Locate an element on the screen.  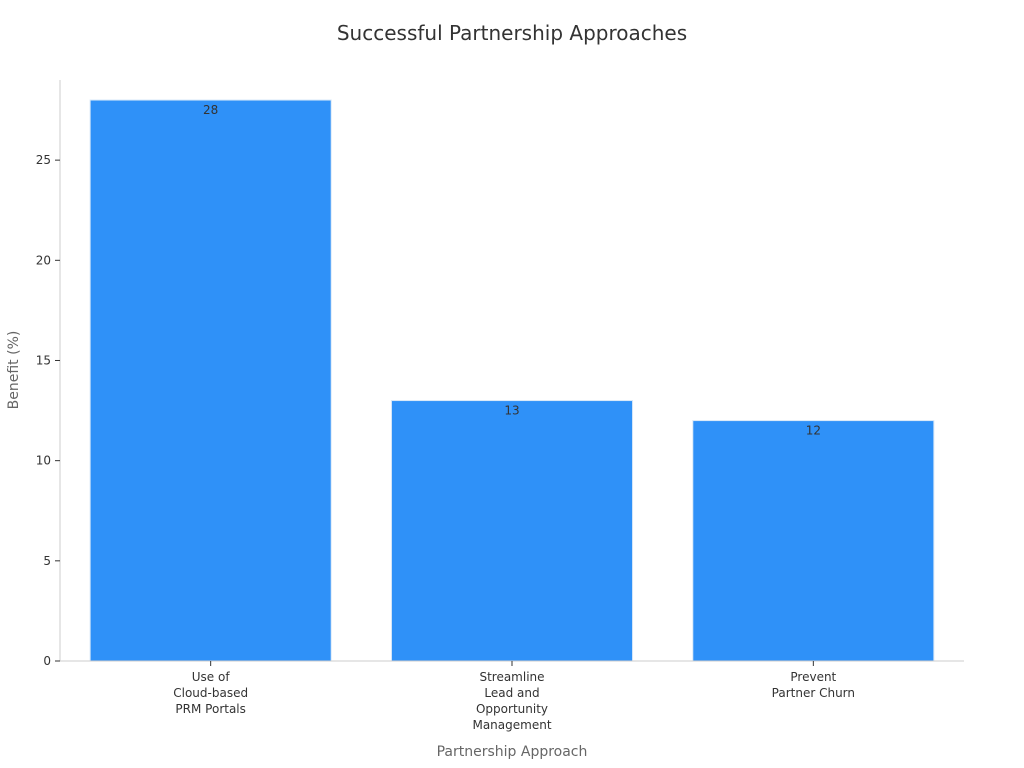
y-tick-label-1: 5 is located at coordinates (47, 561).